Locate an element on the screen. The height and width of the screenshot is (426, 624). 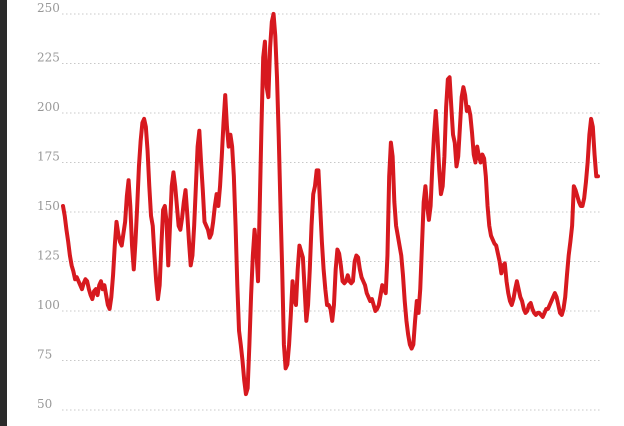
y-tick-label: 225 is located at coordinates (48, 58).